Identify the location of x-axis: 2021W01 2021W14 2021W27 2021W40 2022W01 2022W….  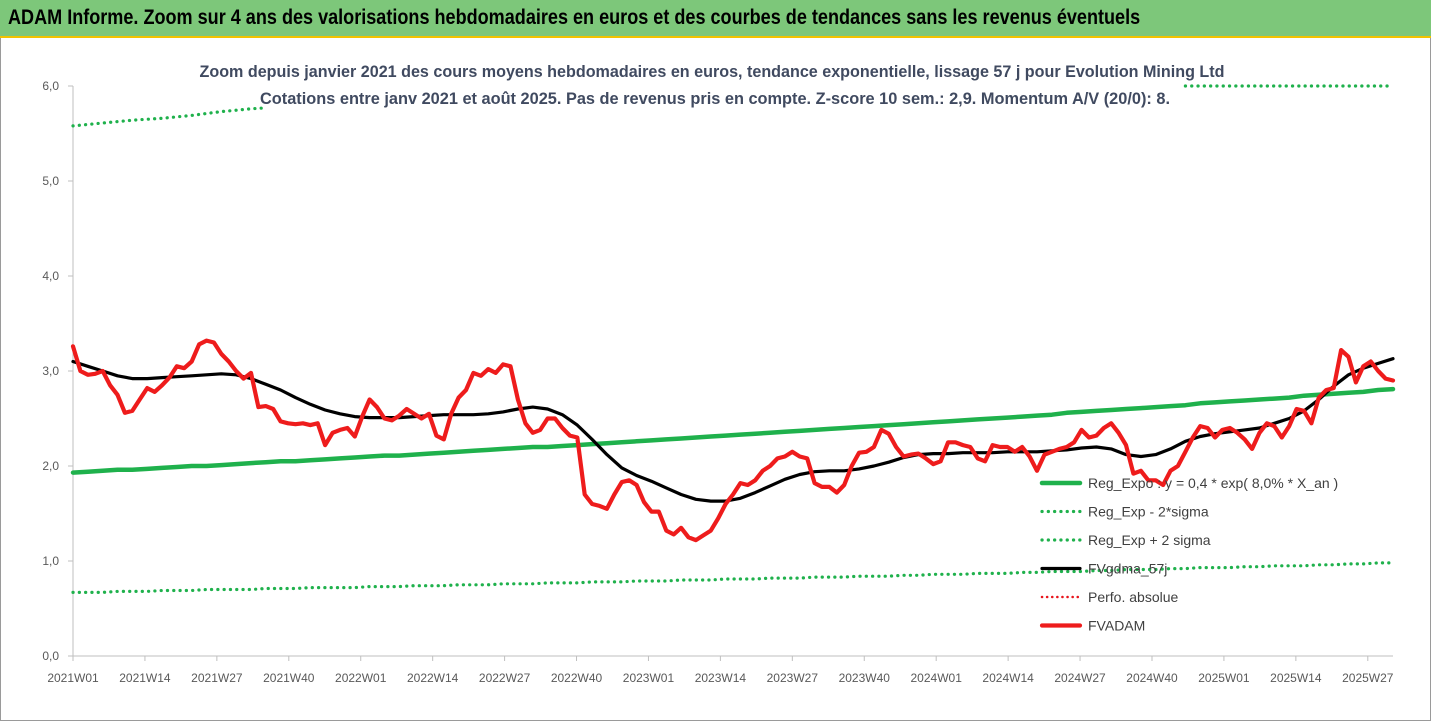
(720, 670).